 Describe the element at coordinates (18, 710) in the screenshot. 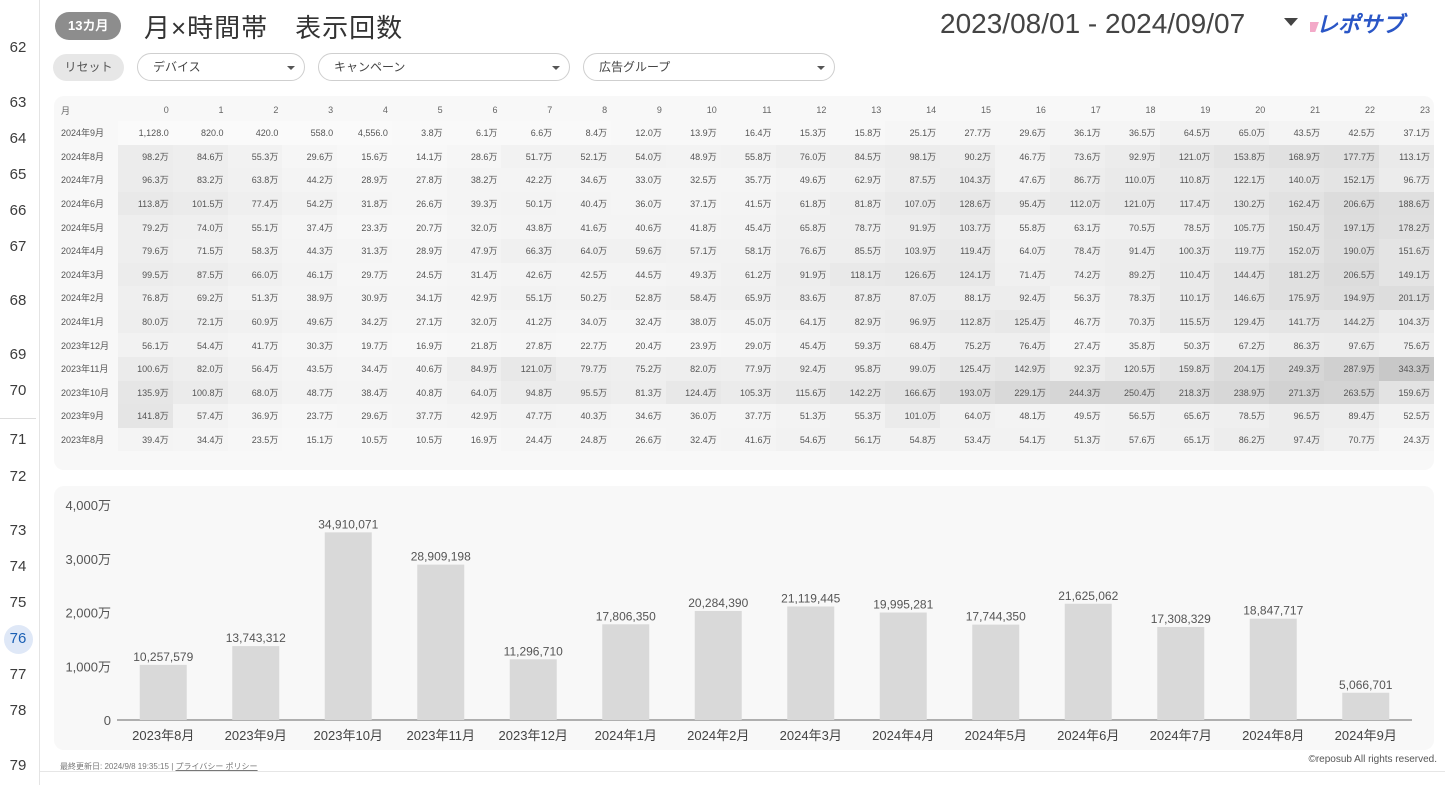

I see `row-number: 78` at that location.